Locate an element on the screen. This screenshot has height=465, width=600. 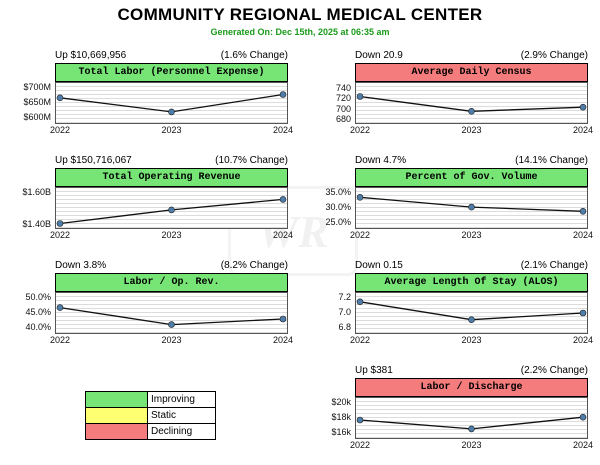
legend-swatch-improving is located at coordinates (116, 399).